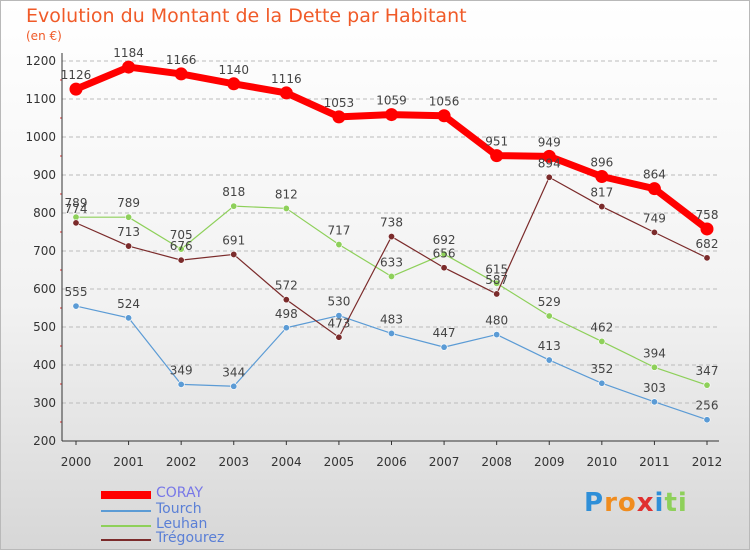 The image size is (750, 550). What do you see at coordinates (707, 244) in the screenshot?
I see `data-label-tregourez: 682` at bounding box center [707, 244].